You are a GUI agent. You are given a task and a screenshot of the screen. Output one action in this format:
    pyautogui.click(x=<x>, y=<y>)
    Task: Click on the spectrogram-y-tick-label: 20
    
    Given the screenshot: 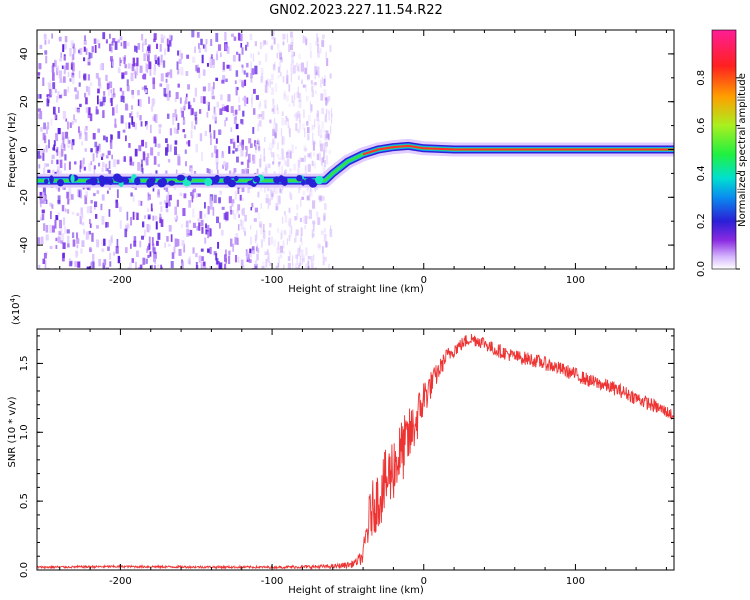 What is the action you would take?
    pyautogui.click(x=24, y=101)
    